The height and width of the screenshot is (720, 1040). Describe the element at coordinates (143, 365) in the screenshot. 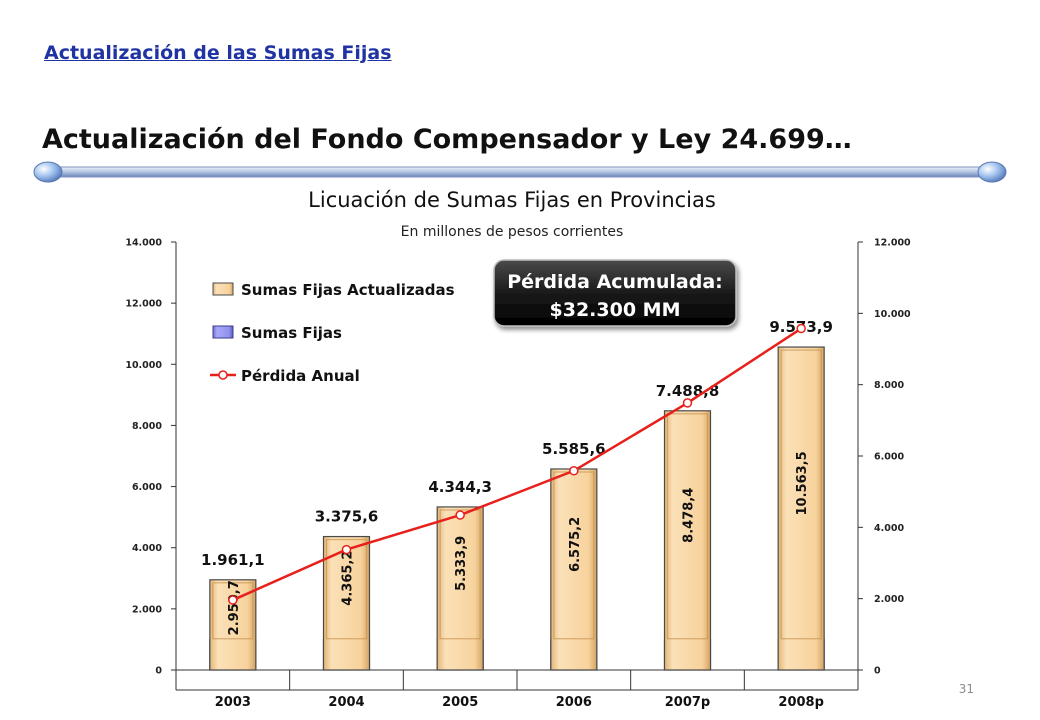

I see `left-y-tick-label: 10.000` at that location.